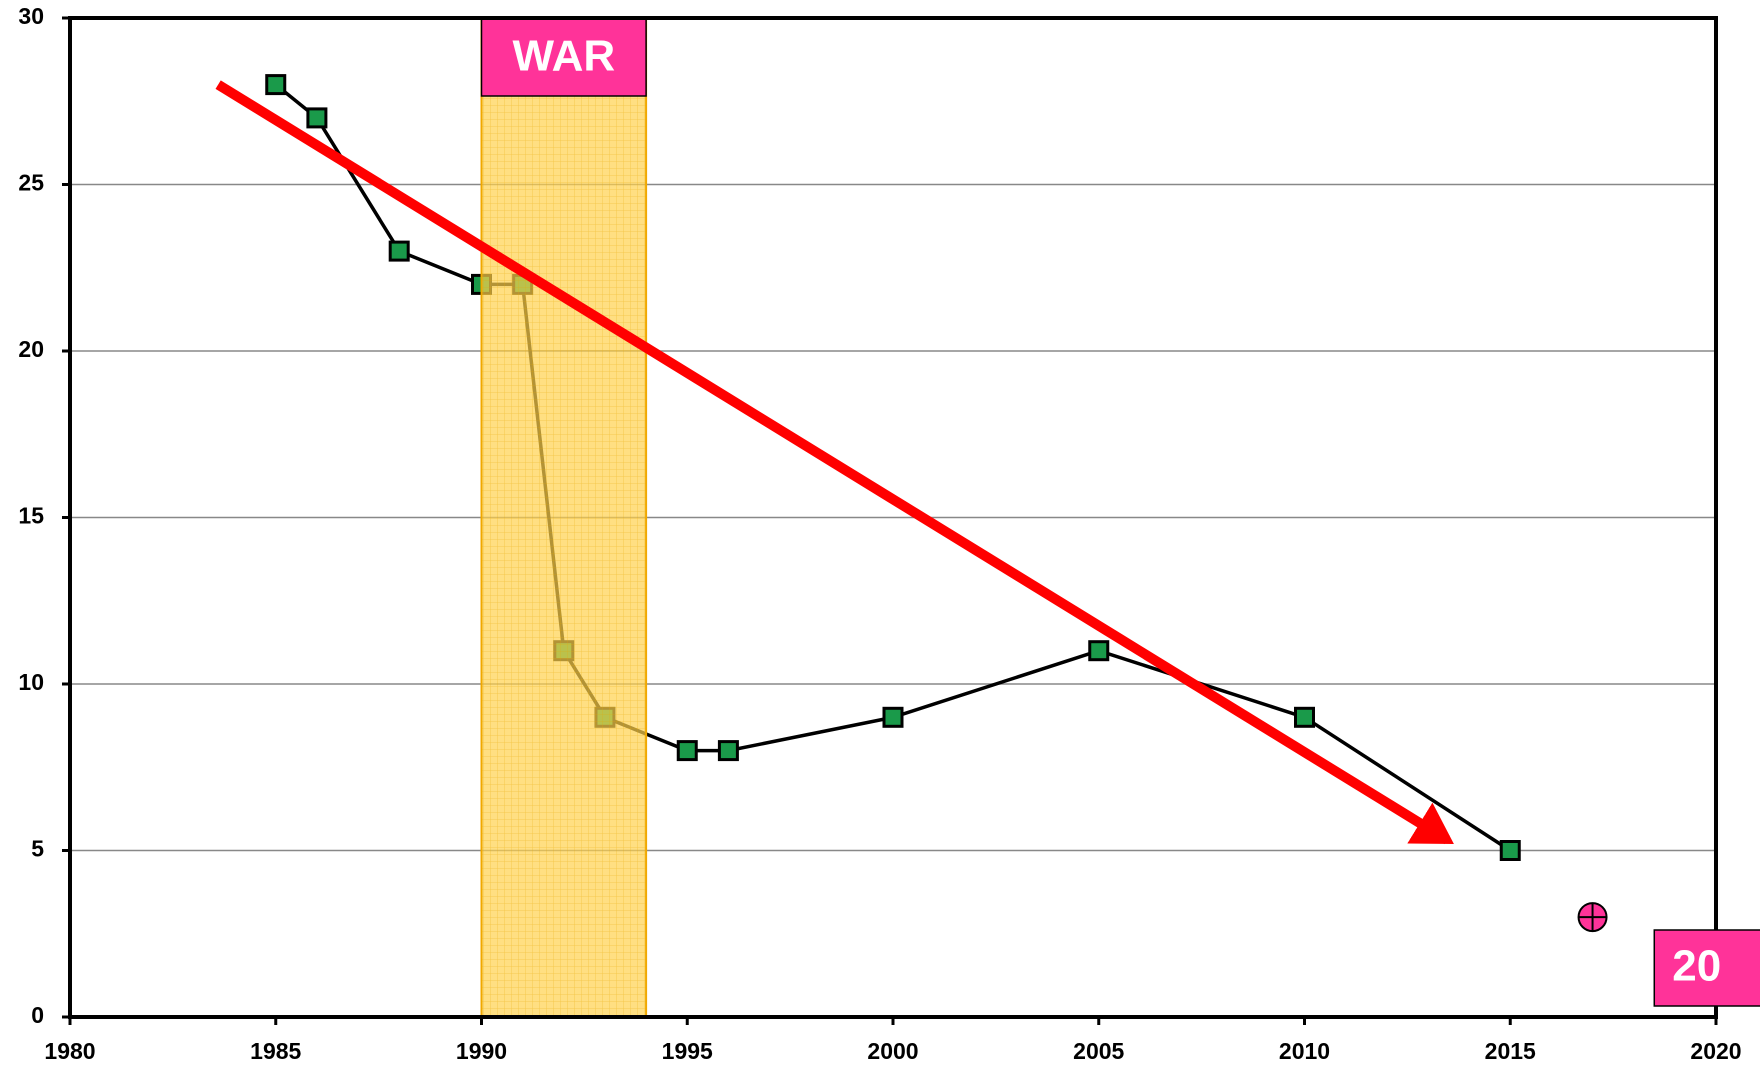 This screenshot has height=1067, width=1760. What do you see at coordinates (687, 1051) in the screenshot?
I see `x-tick-label: 1995` at bounding box center [687, 1051].